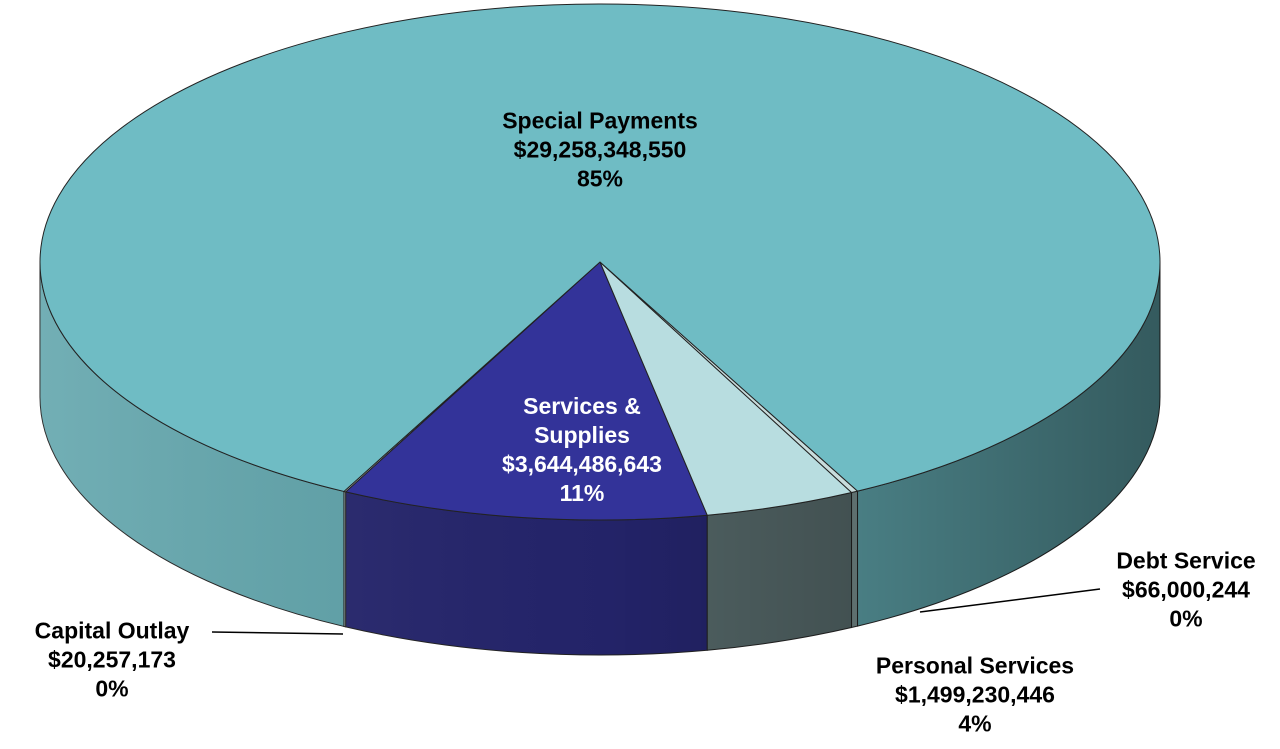 This screenshot has height=749, width=1280. I want to click on slice-value: $66,000,244, so click(1186, 589).